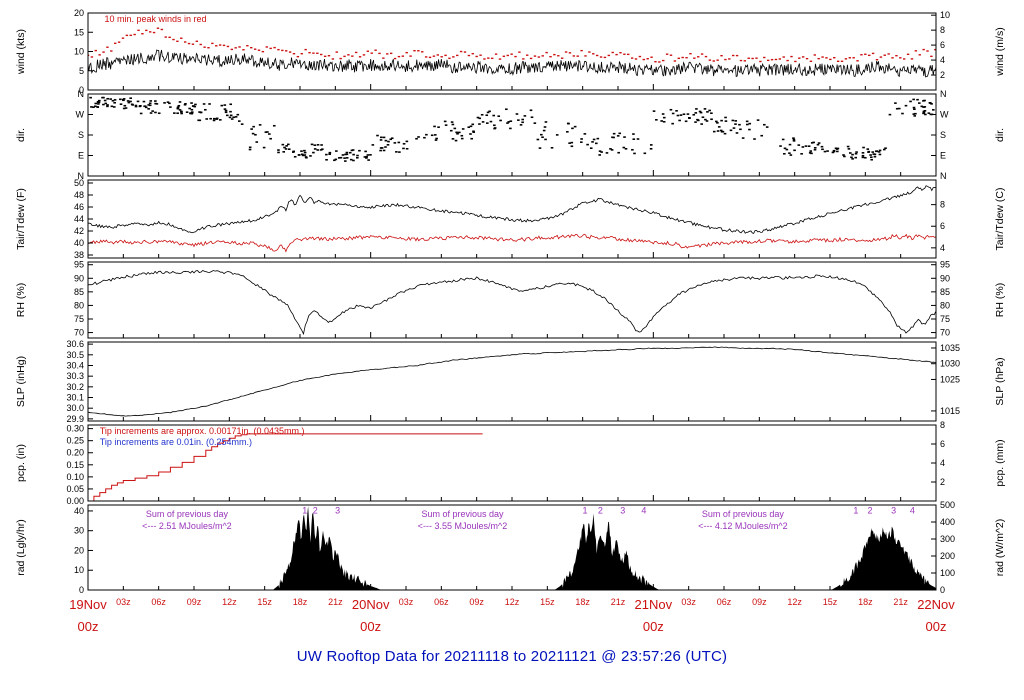 This screenshot has height=700, width=1024. What do you see at coordinates (80, 115) in the screenshot?
I see `svg-text: W` at bounding box center [80, 115].